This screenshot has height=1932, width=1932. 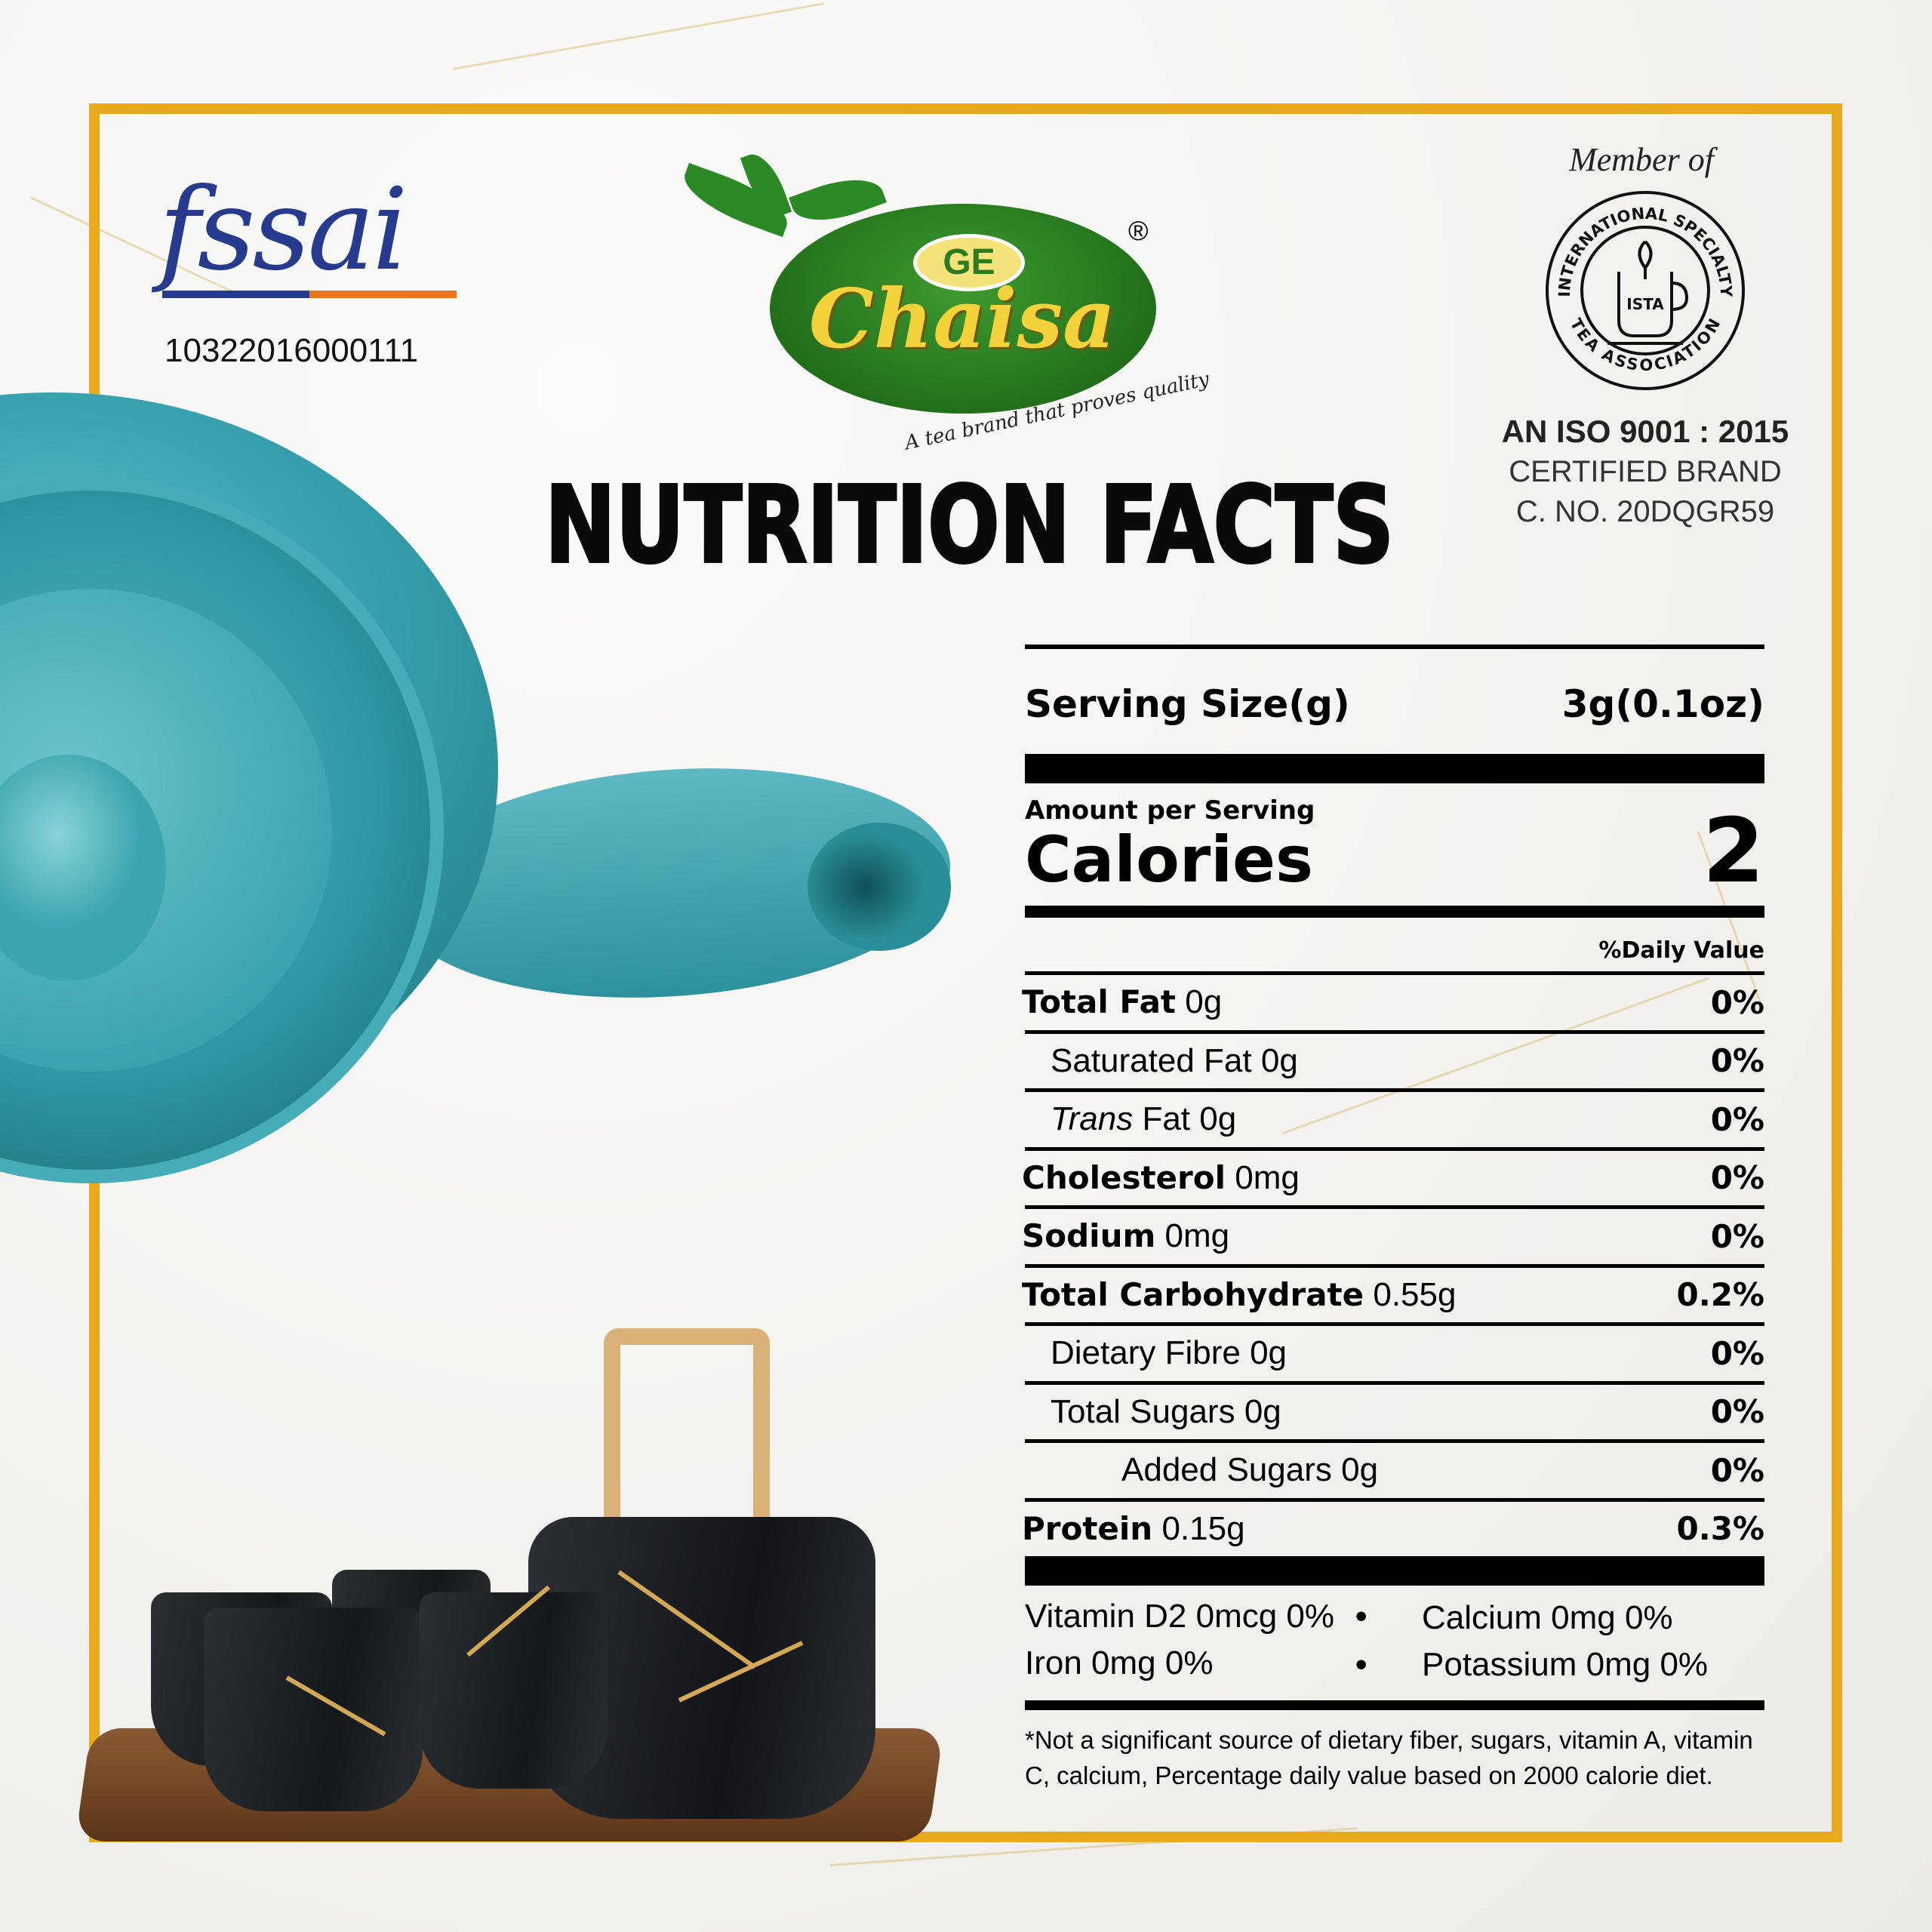 What do you see at coordinates (1547, 1617) in the screenshot?
I see `calcium-item: Calcium 0mg 0%` at bounding box center [1547, 1617].